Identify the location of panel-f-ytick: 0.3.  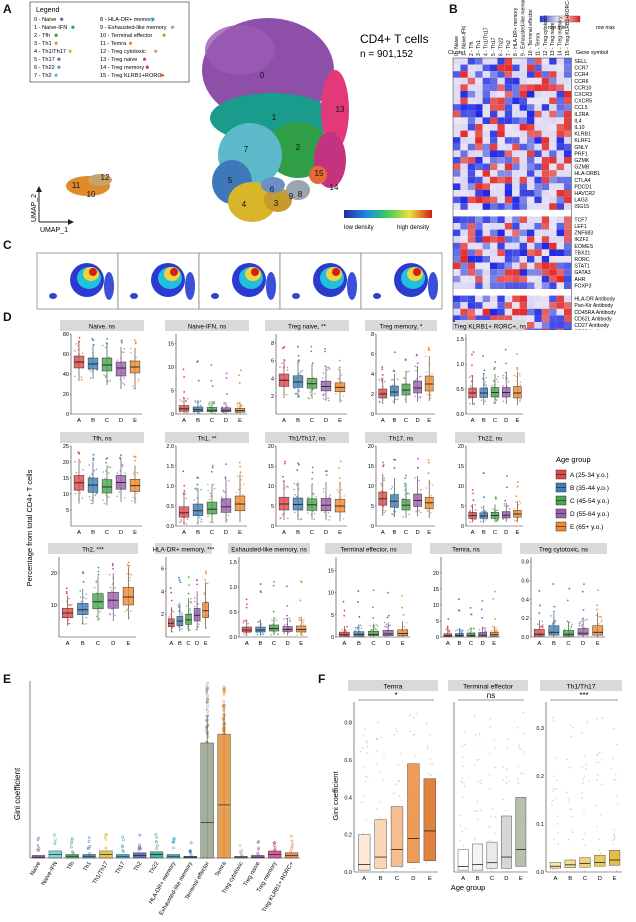
(540, 729).